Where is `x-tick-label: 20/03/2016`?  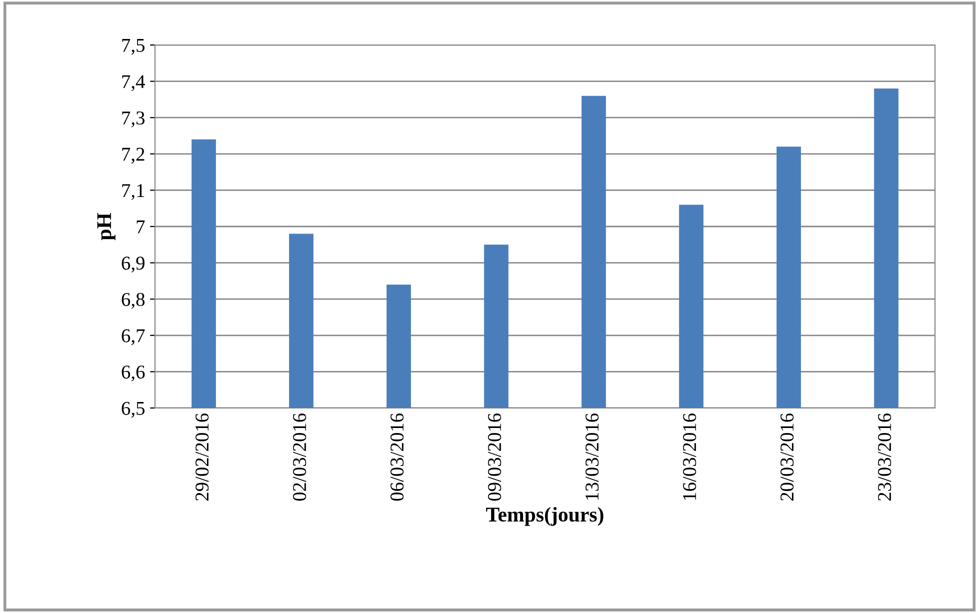 x-tick-label: 20/03/2016 is located at coordinates (787, 457).